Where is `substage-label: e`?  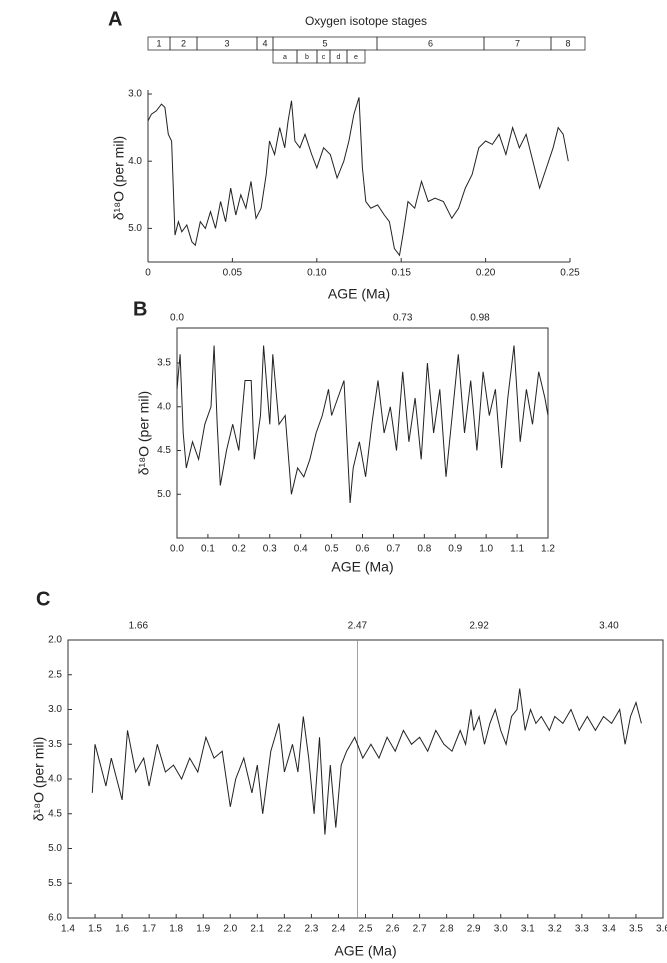
substage-label: e is located at coordinates (356, 57).